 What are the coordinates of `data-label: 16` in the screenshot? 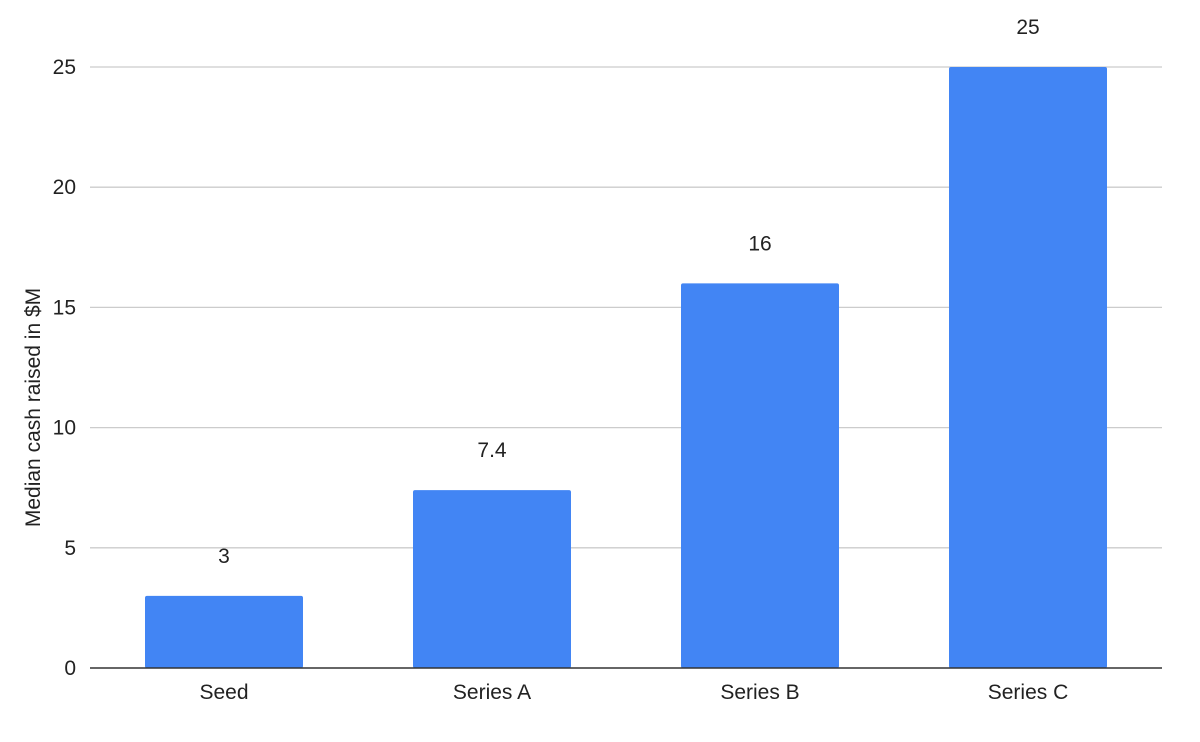 It's located at (759, 243).